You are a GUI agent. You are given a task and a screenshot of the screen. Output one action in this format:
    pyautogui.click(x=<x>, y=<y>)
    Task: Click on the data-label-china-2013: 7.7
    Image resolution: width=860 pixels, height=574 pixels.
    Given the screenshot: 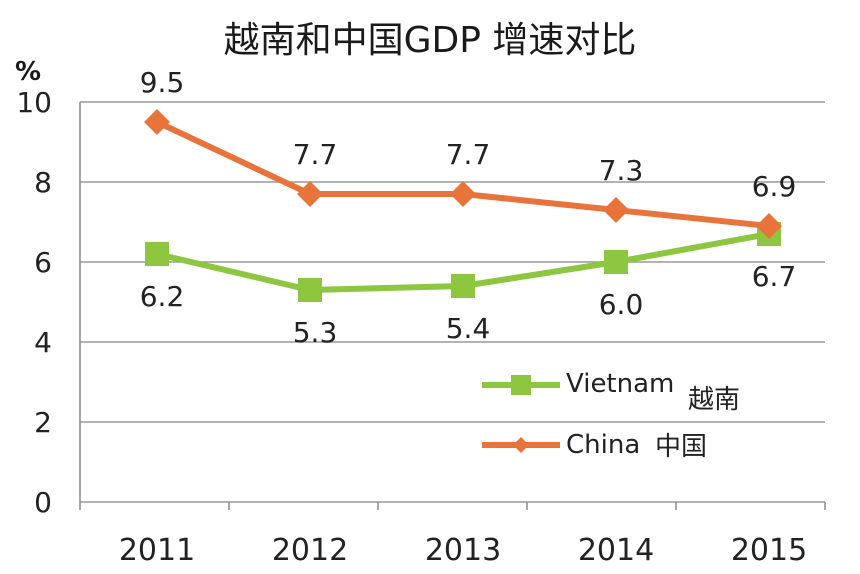 What is the action you would take?
    pyautogui.click(x=468, y=154)
    